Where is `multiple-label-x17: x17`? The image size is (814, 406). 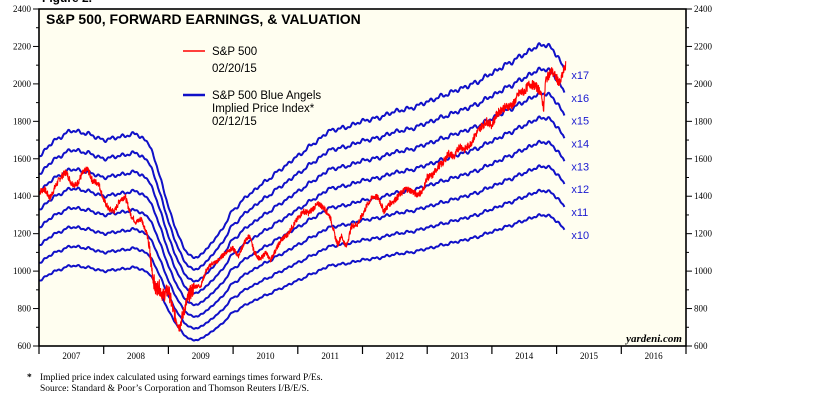 multiple-label-x17: x17 is located at coordinates (580, 76).